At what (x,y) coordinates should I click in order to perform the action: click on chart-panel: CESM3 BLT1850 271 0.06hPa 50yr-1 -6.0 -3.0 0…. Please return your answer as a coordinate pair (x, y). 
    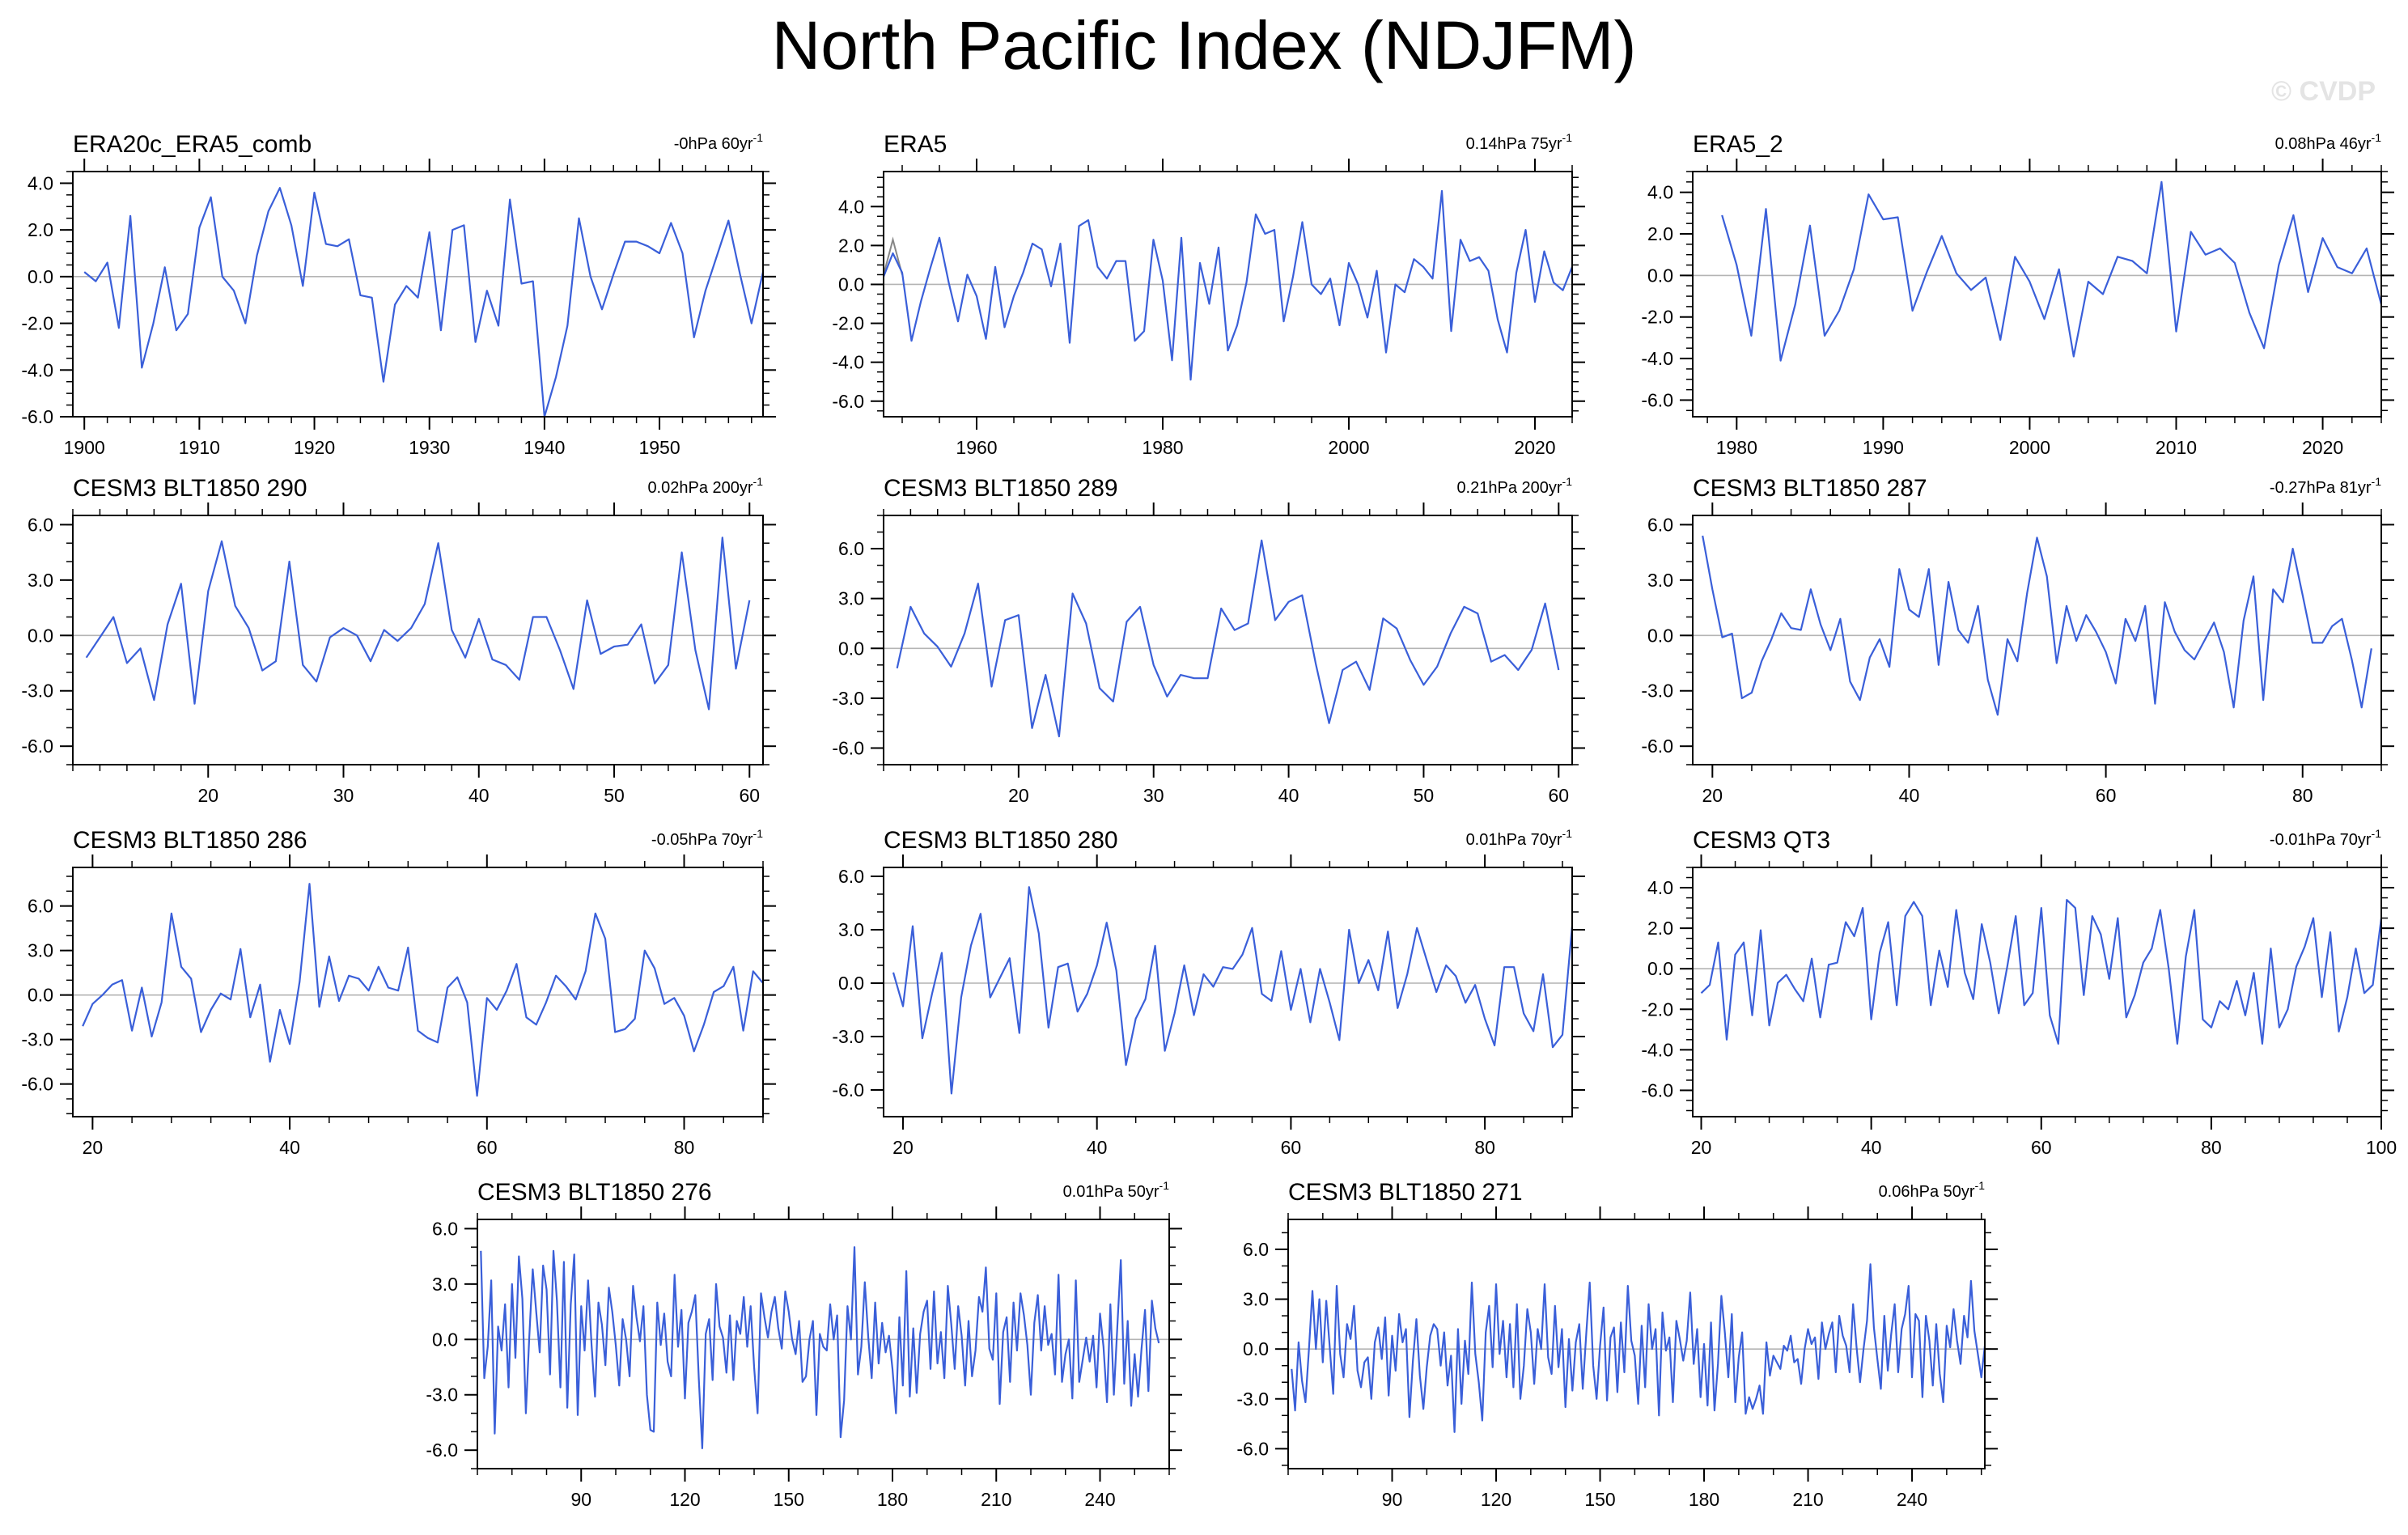
    Looking at the image, I should click on (1617, 1344).